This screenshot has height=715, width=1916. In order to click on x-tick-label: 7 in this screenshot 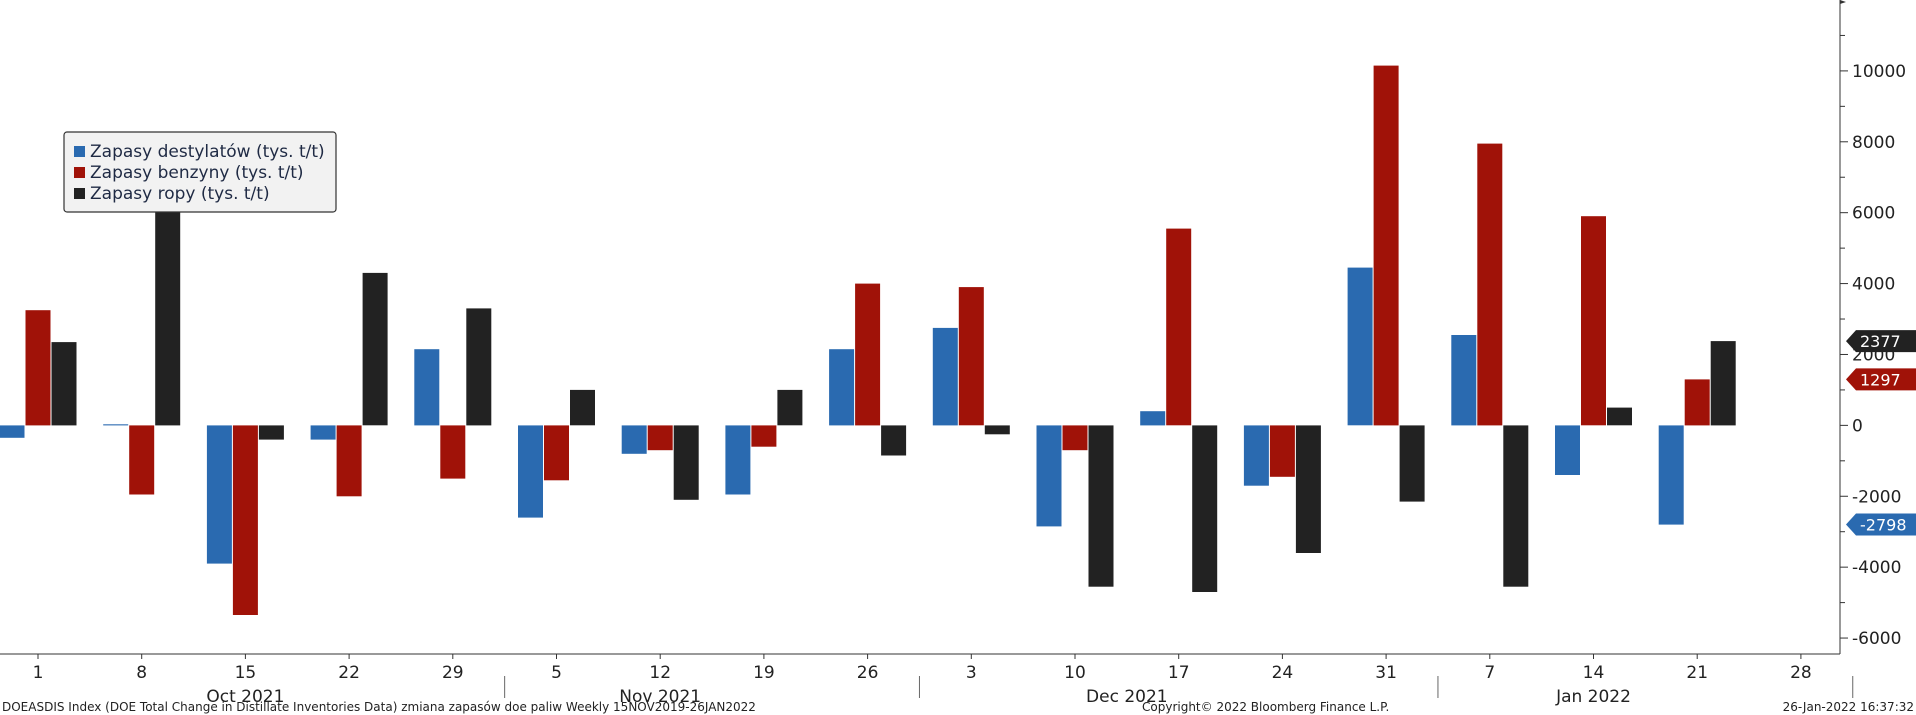, I will do `click(1489, 673)`.